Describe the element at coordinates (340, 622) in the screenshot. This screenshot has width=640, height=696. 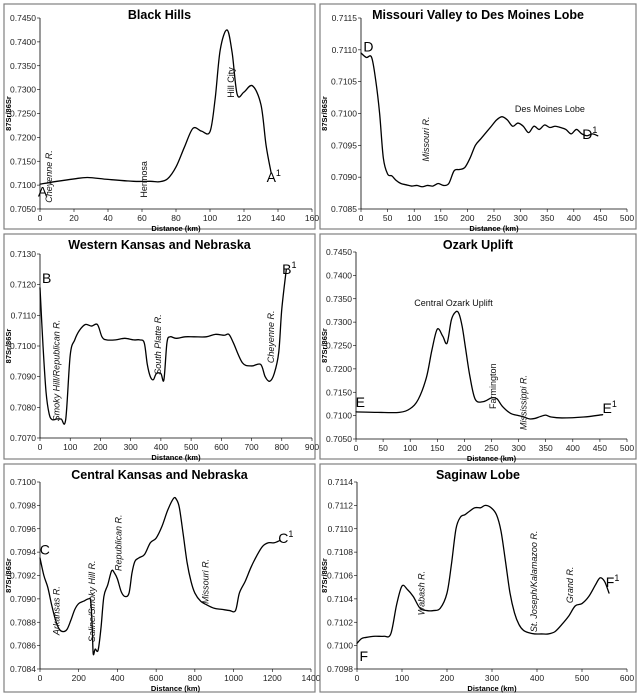
I see `y-tick-label: 0.7102` at that location.